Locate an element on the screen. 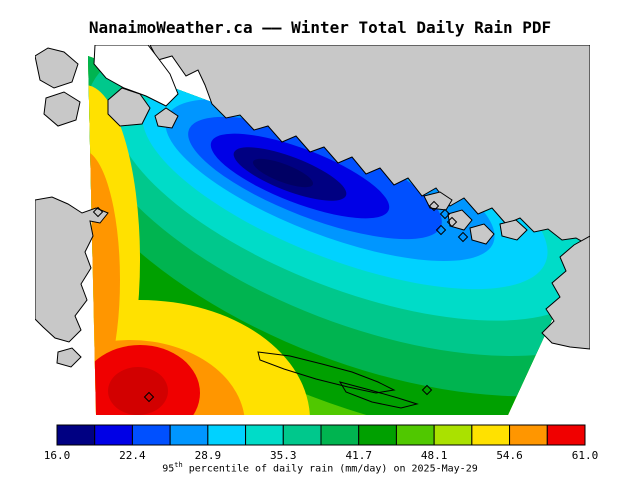 The image size is (640, 480). caption-sup: th is located at coordinates (178, 465).